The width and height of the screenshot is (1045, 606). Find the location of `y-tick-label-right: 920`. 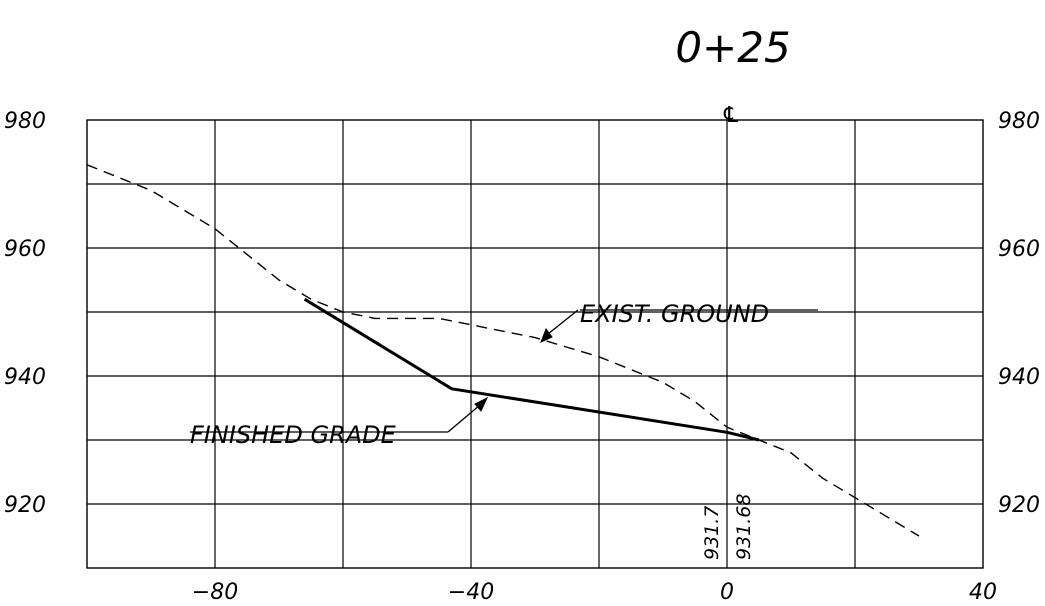

y-tick-label-right: 920 is located at coordinates (1019, 505).